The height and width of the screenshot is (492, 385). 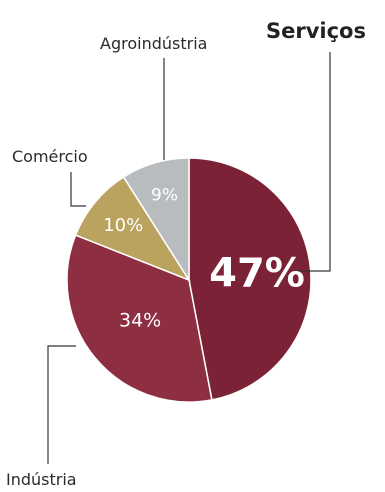 I want to click on category-label-industria: Indústria, so click(x=41, y=479).